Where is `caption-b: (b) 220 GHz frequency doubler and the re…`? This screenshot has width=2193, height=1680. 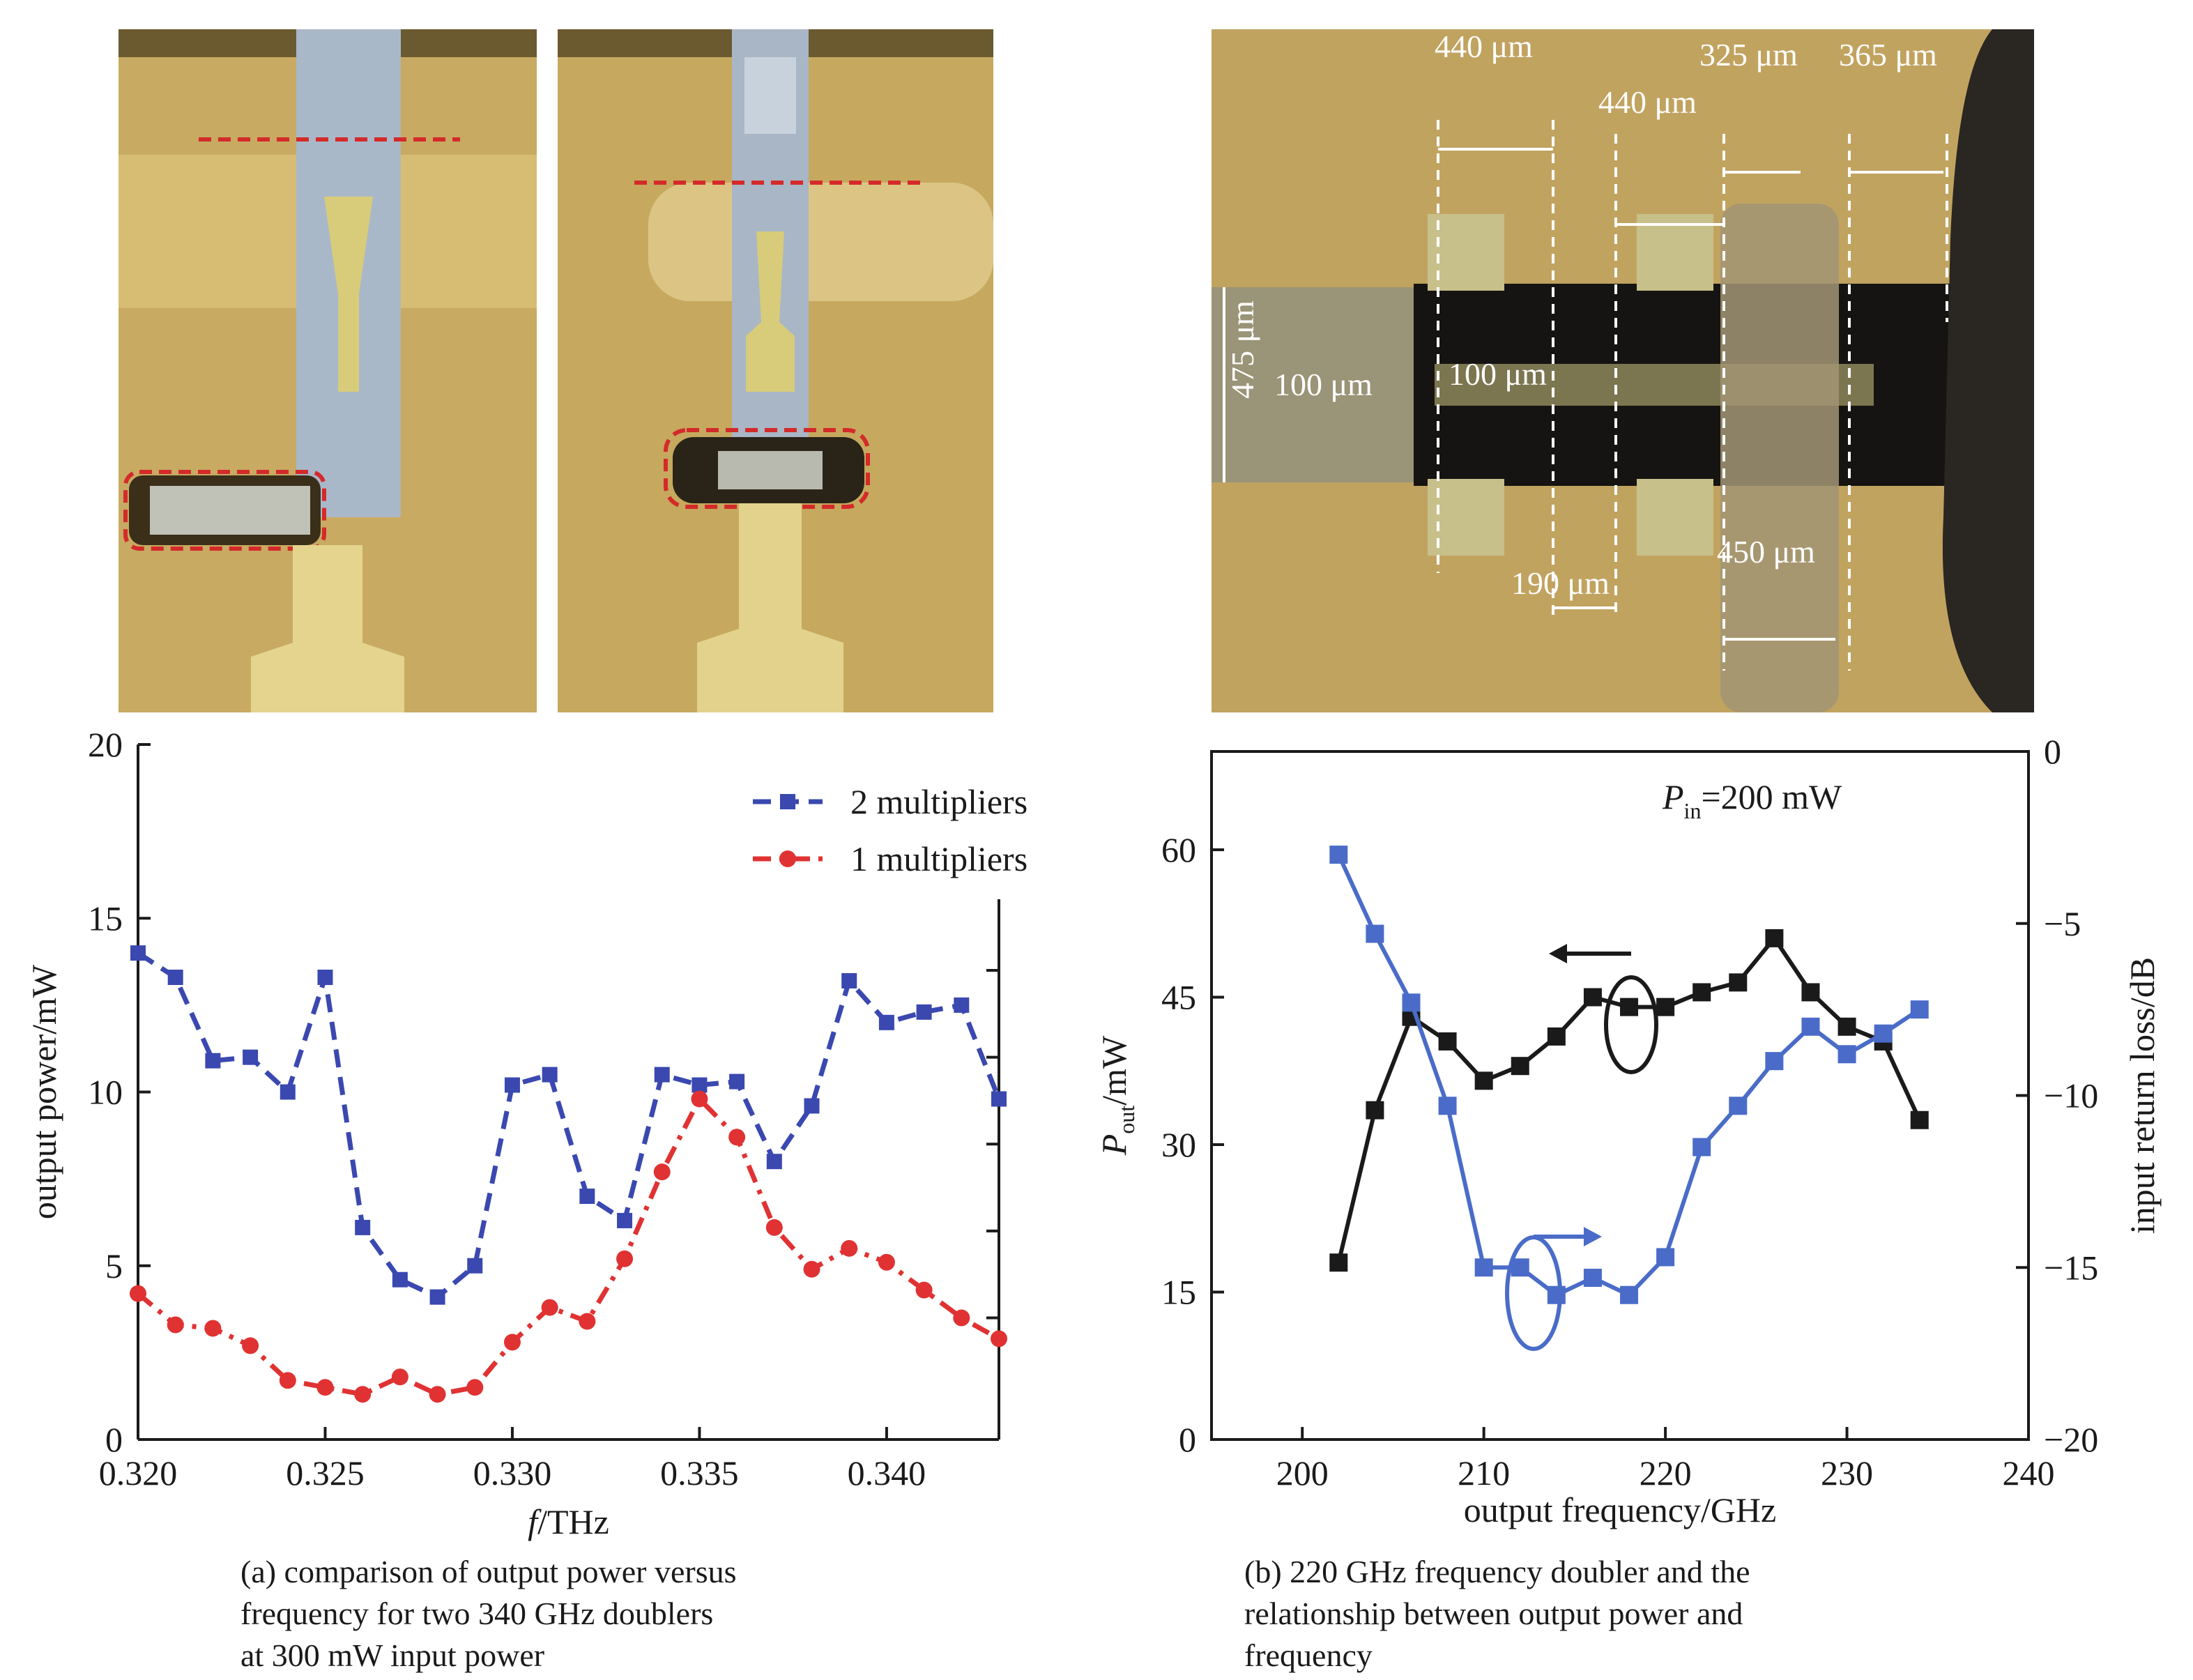
caption-b: (b) 220 GHz frequency doubler and the re… is located at coordinates (1497, 1613).